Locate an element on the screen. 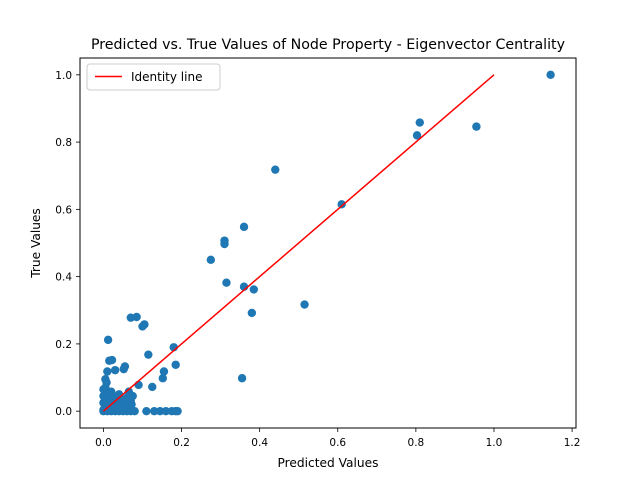 Image resolution: width=640 pixels, height=484 pixels. legend-box is located at coordinates (153, 77).